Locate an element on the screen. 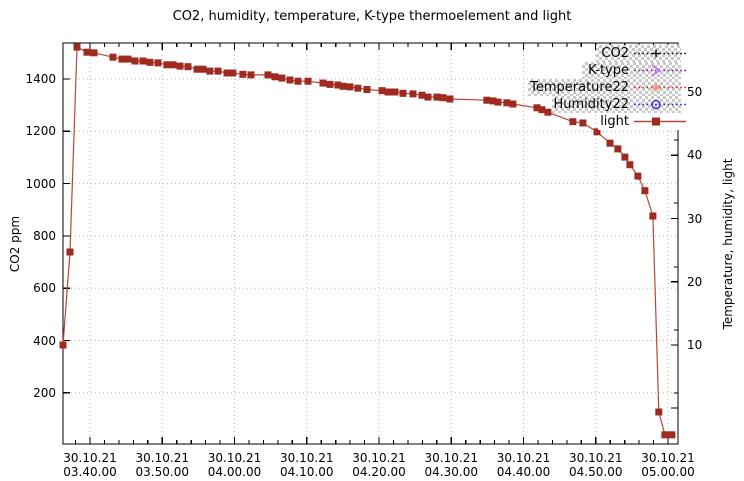  x-tick-time: 04.00.00 is located at coordinates (234, 472).